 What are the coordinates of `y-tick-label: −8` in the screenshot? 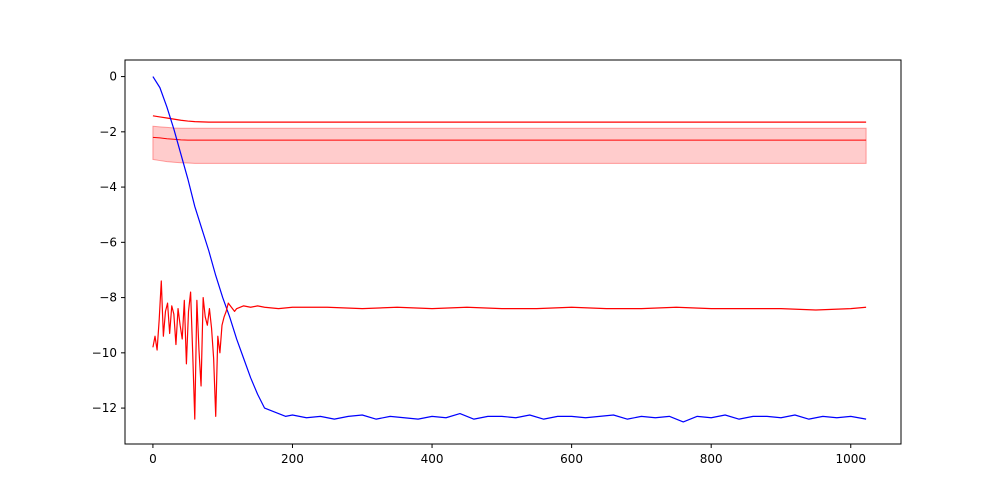 It's located at (108, 298).